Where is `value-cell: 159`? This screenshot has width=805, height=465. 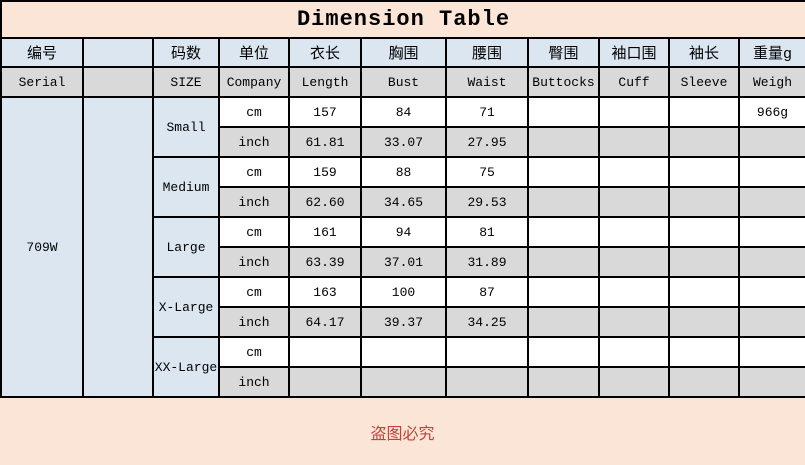
value-cell: 159 is located at coordinates (325, 172).